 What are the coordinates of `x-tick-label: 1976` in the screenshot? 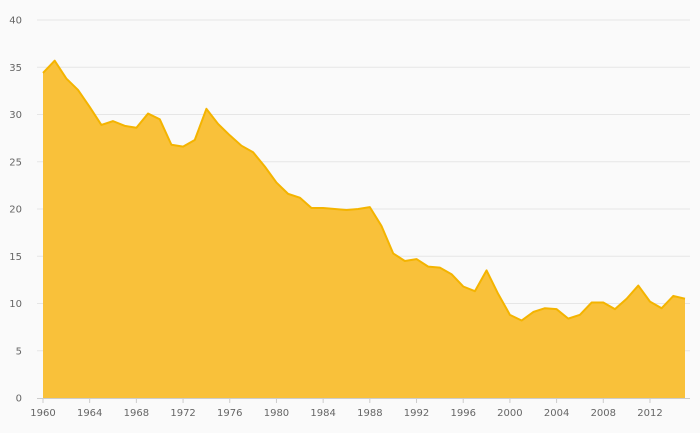 It's located at (229, 413).